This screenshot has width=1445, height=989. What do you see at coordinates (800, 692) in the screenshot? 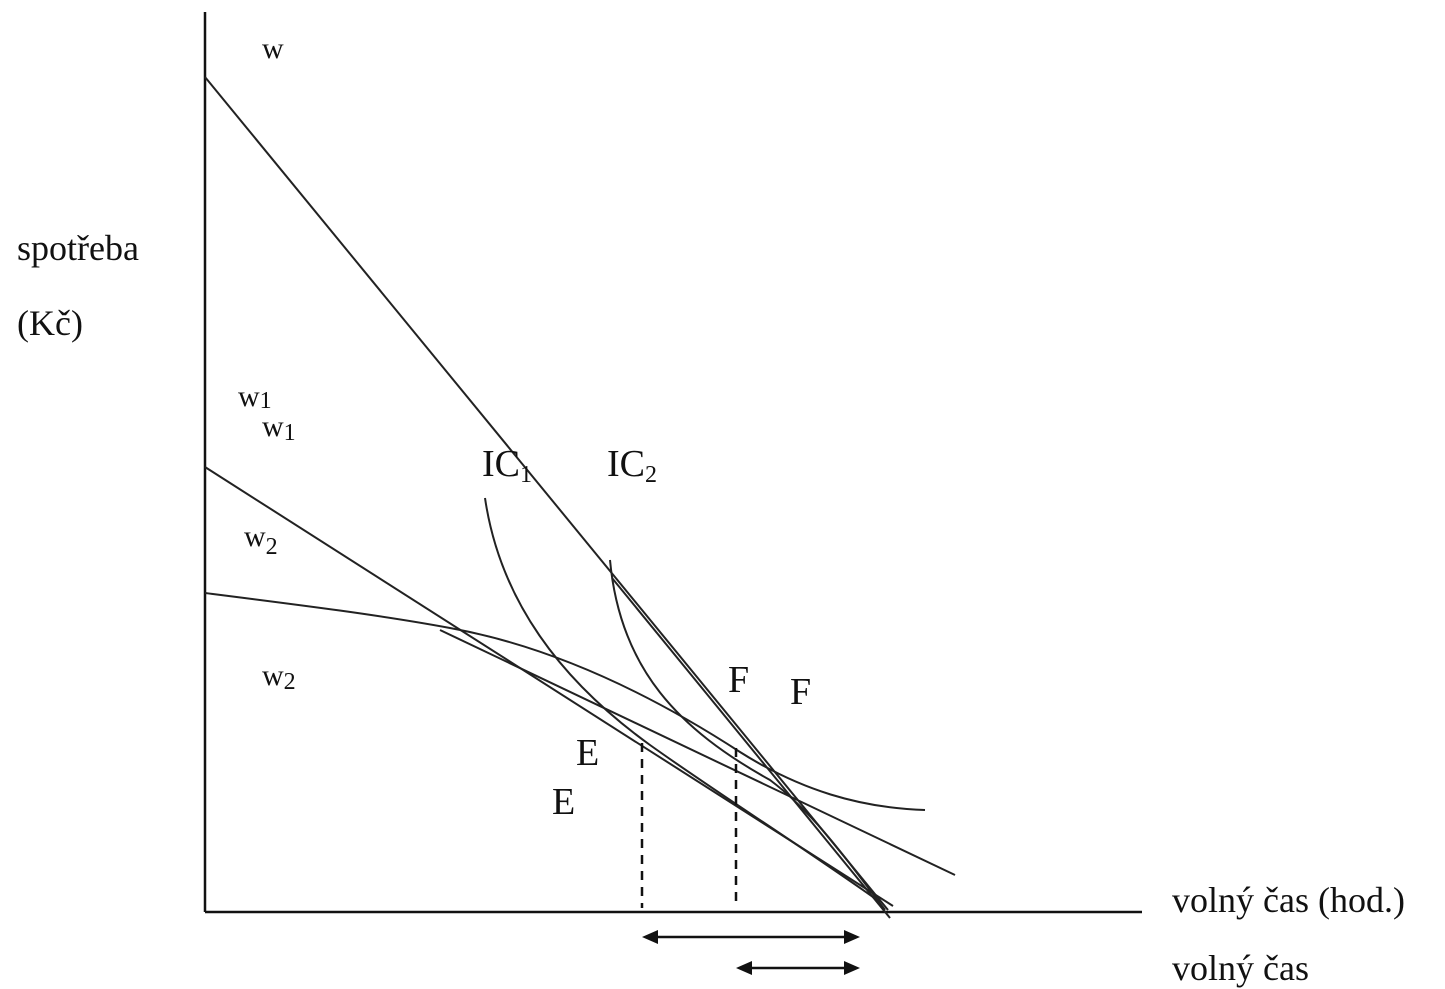
I see `label-f-right: F` at bounding box center [800, 692].